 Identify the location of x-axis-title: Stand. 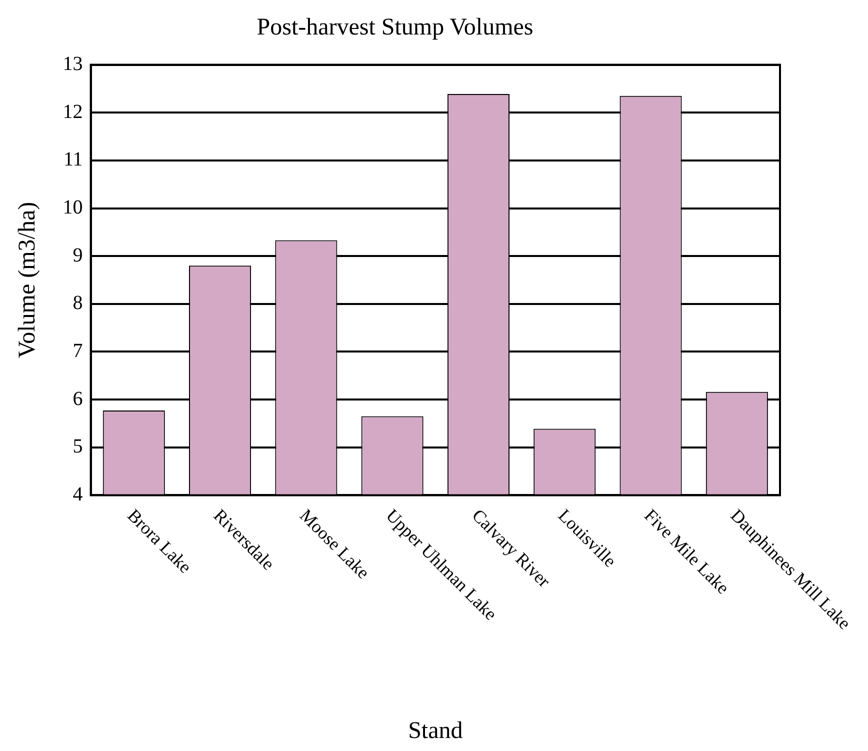
(435, 731).